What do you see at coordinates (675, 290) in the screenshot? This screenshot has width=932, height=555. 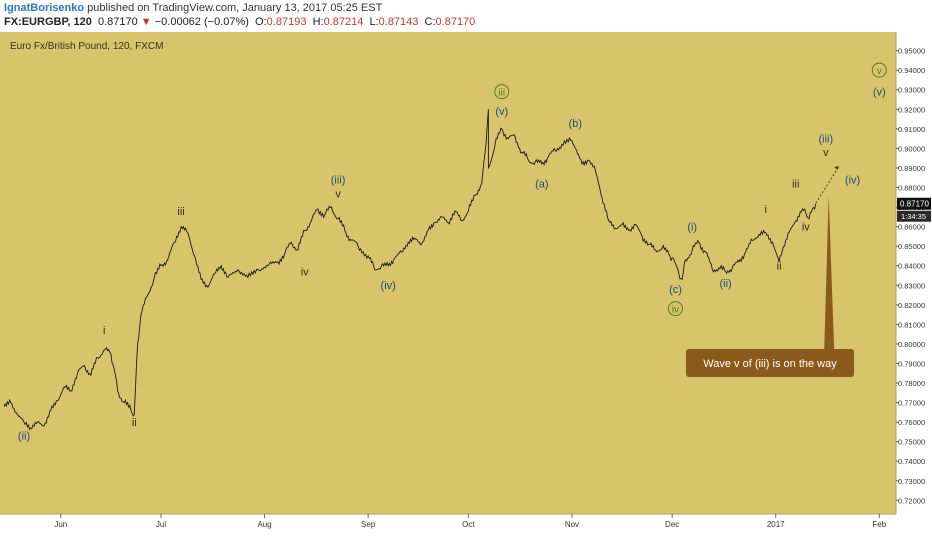 I see `wave-label: (c)` at bounding box center [675, 290].